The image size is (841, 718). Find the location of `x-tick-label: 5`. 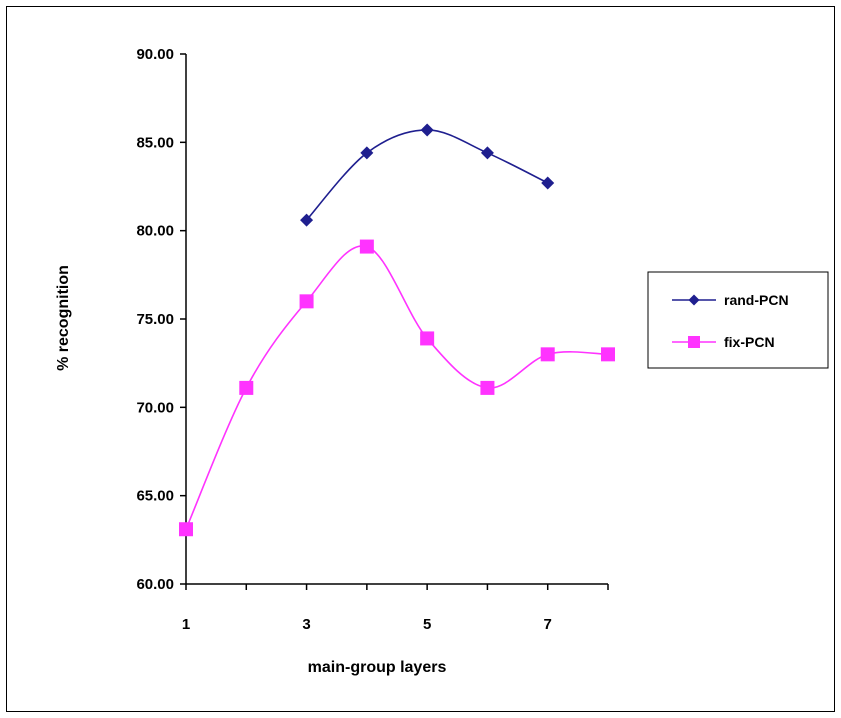

x-tick-label: 5 is located at coordinates (427, 624).